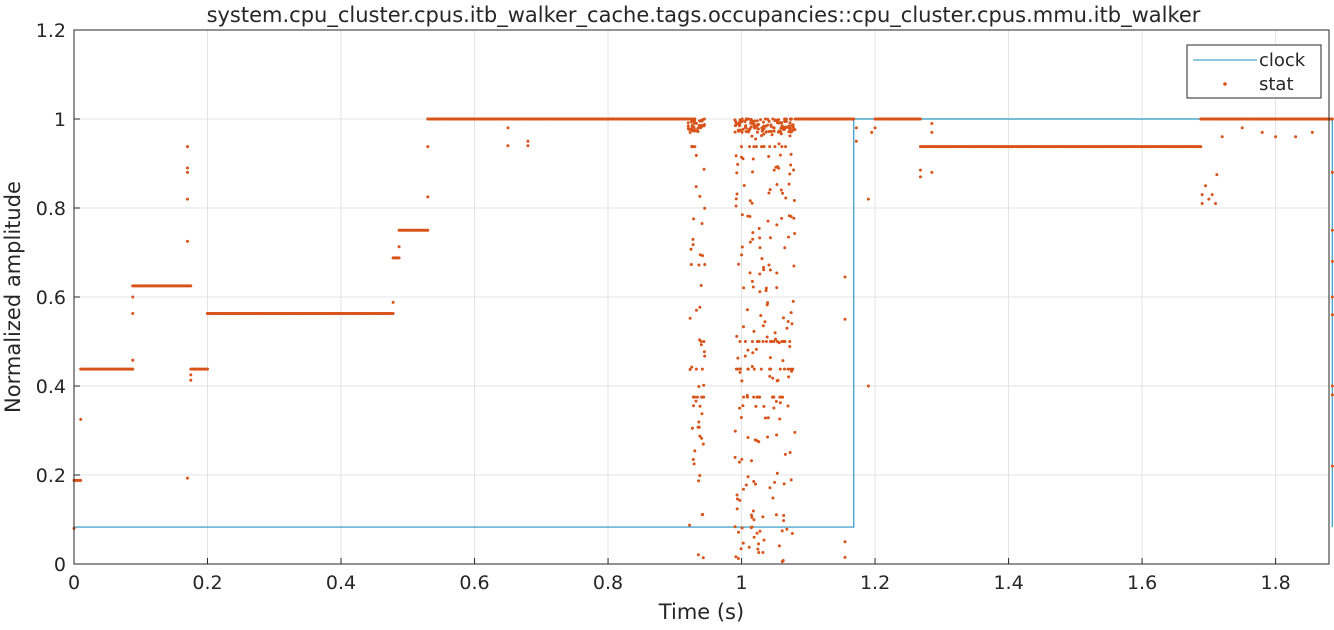  I want to click on x-tick-label: 1, so click(742, 583).